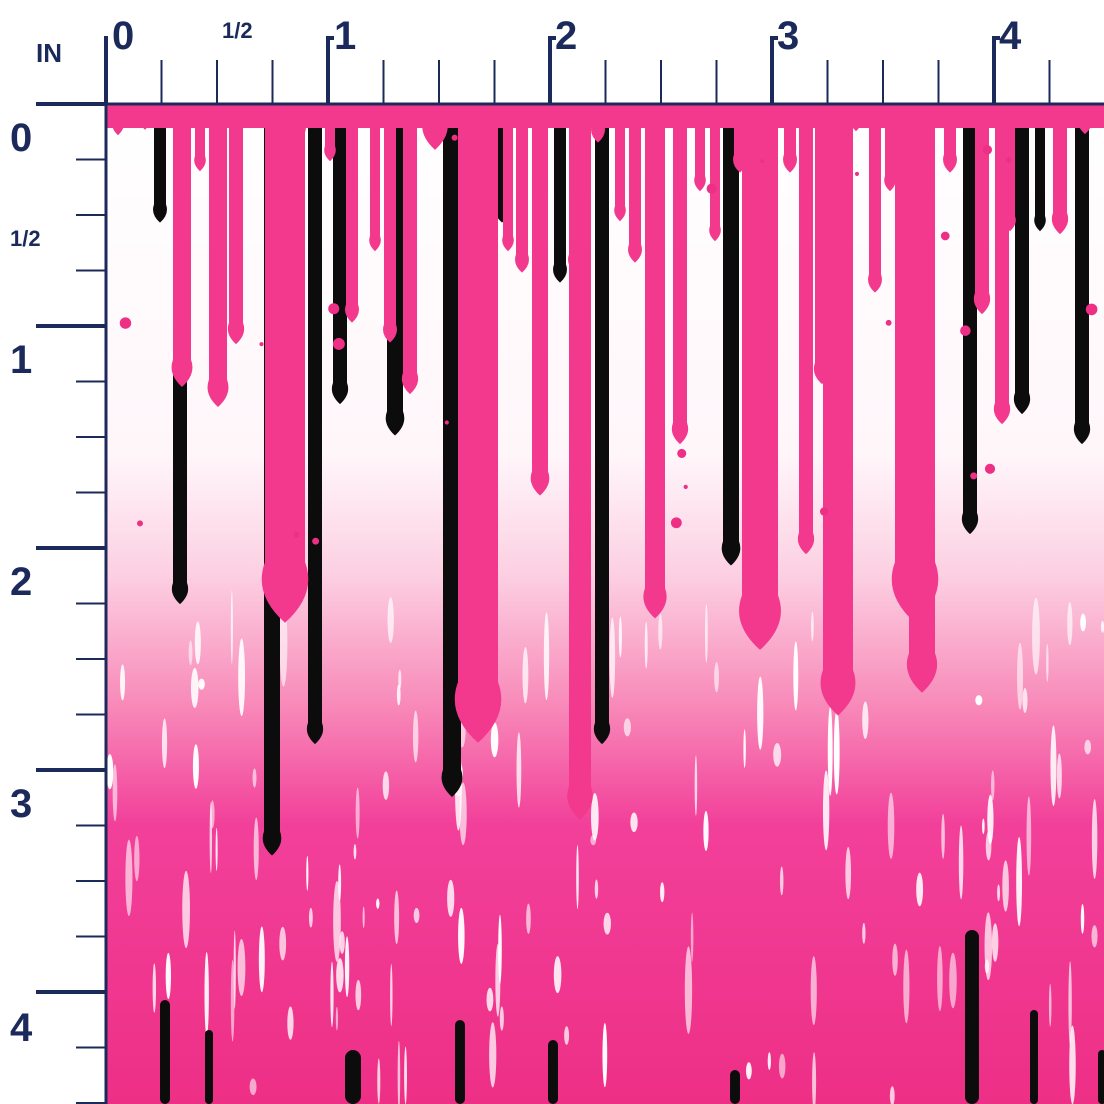 This screenshot has width=1104, height=1104. Describe the element at coordinates (345, 36) in the screenshot. I see `top-label-1: 1` at that location.